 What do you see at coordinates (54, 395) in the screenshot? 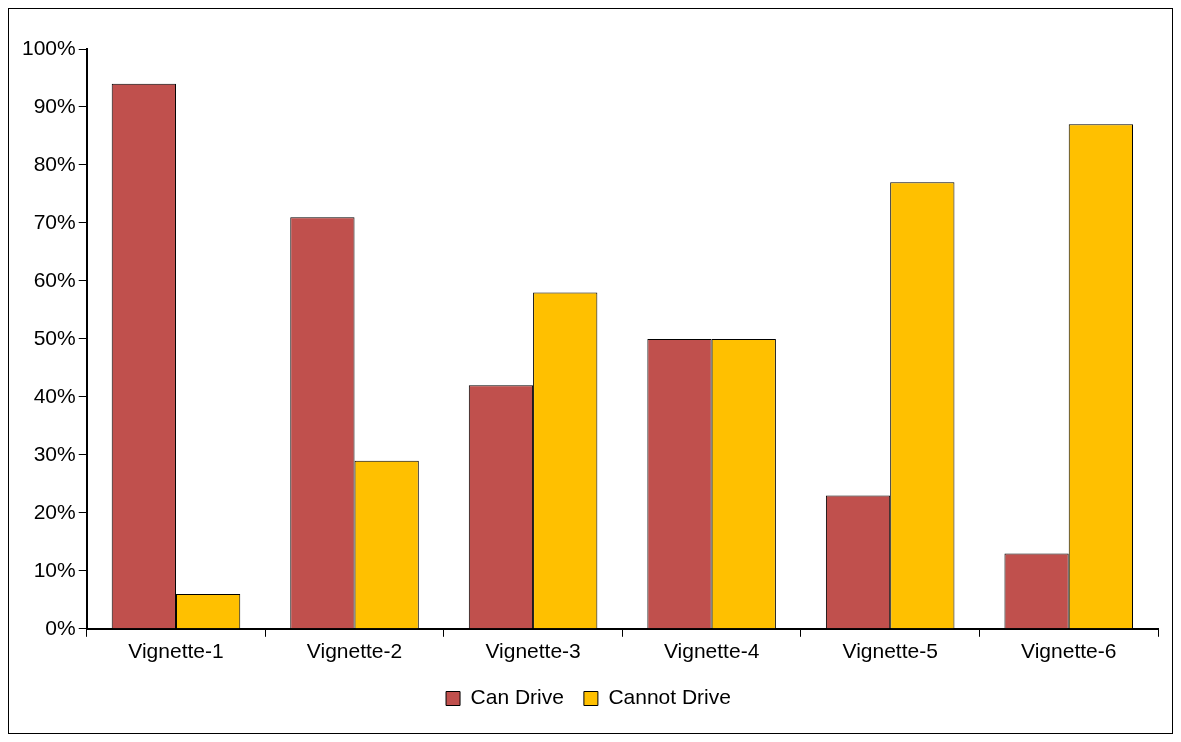
I see `y-tick-label: 40%` at bounding box center [54, 395].